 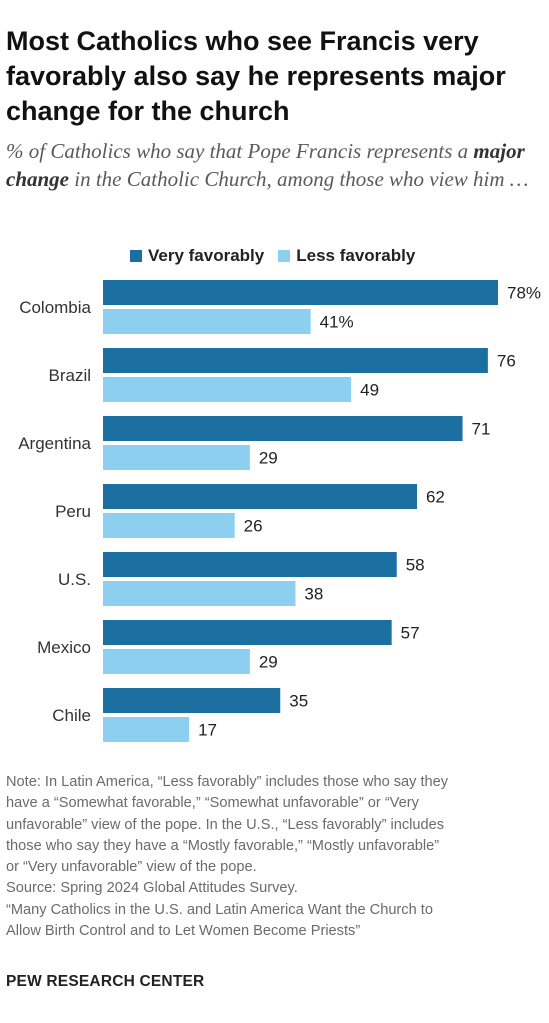 What do you see at coordinates (192, 700) in the screenshot?
I see `bar-very-favorably-chile` at bounding box center [192, 700].